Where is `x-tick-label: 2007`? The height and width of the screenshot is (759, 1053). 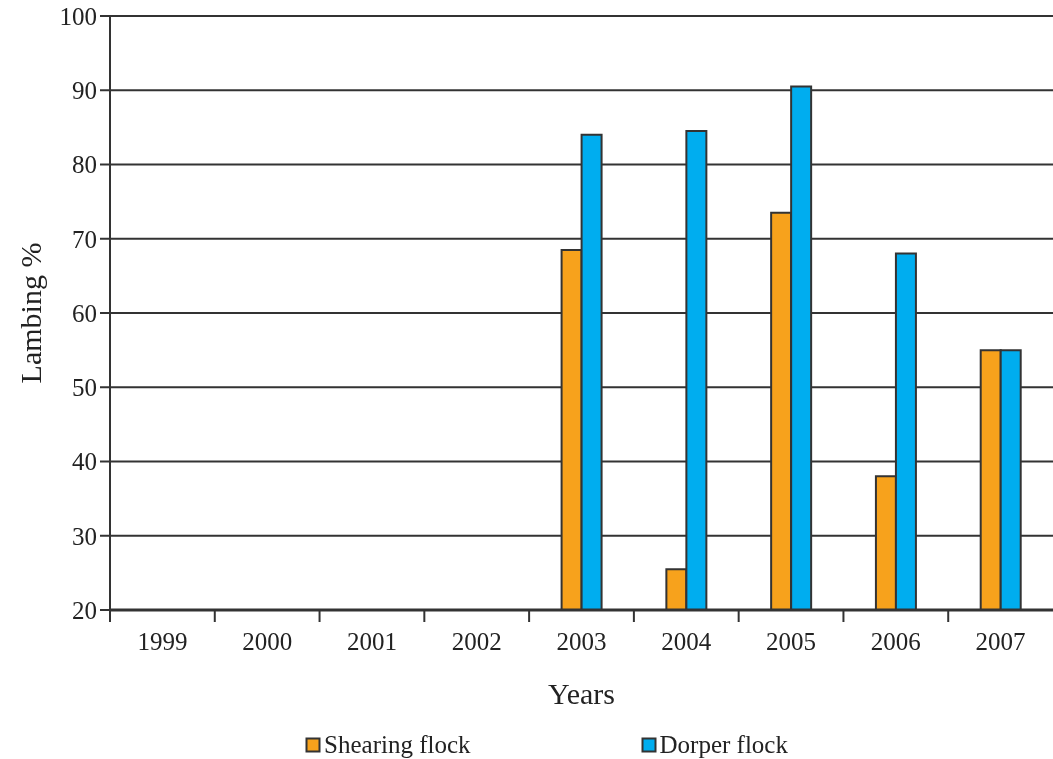
x-tick-label: 2007 is located at coordinates (1000, 641).